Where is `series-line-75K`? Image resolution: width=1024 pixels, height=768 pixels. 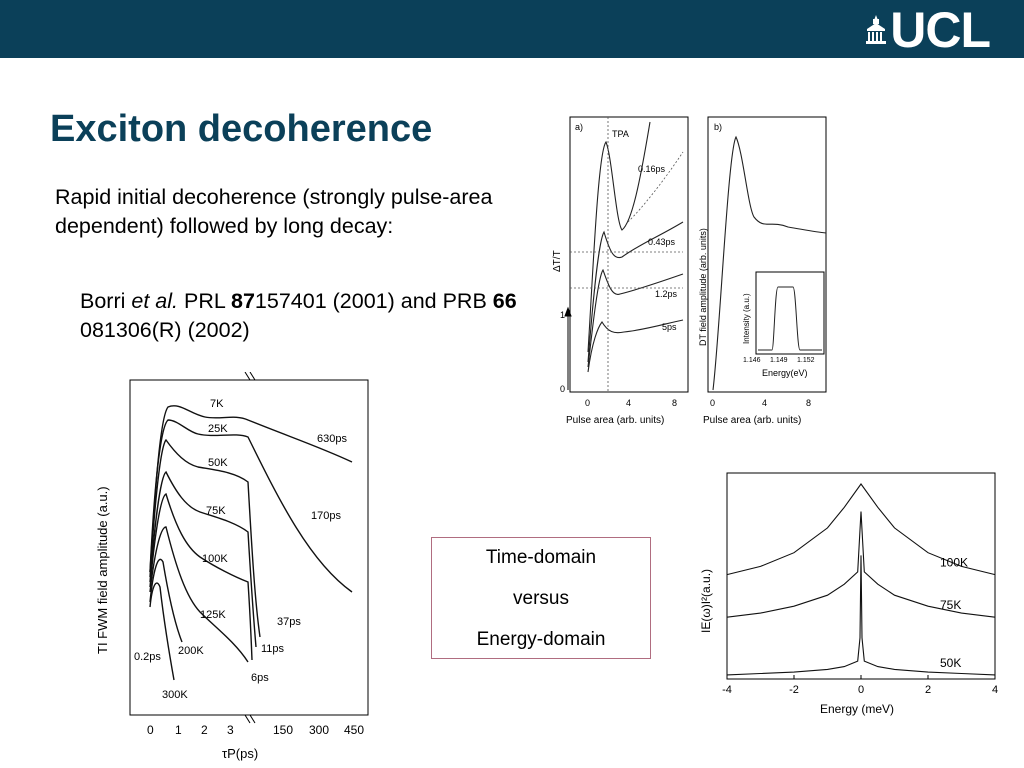 series-line-75K is located at coordinates (861, 564).